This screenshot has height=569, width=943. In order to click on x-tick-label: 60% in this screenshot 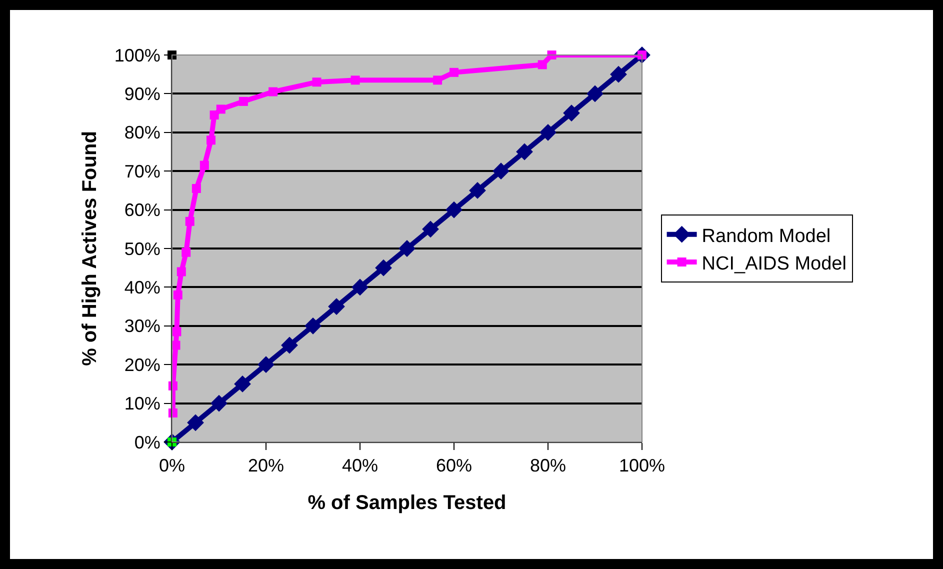, I will do `click(454, 466)`.